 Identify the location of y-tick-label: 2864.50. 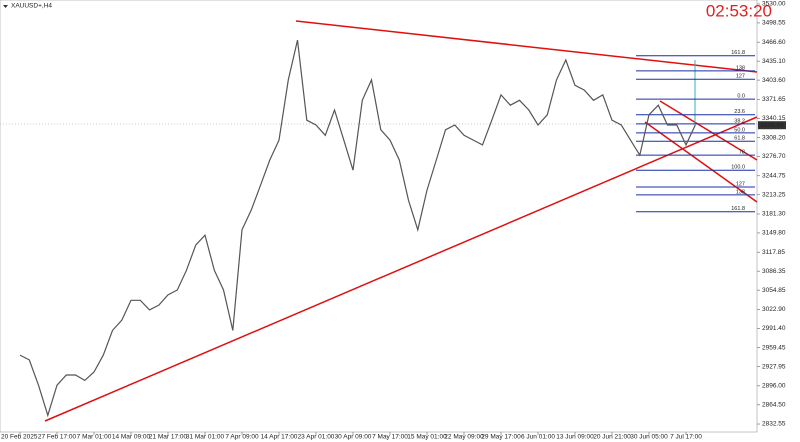
(774, 404).